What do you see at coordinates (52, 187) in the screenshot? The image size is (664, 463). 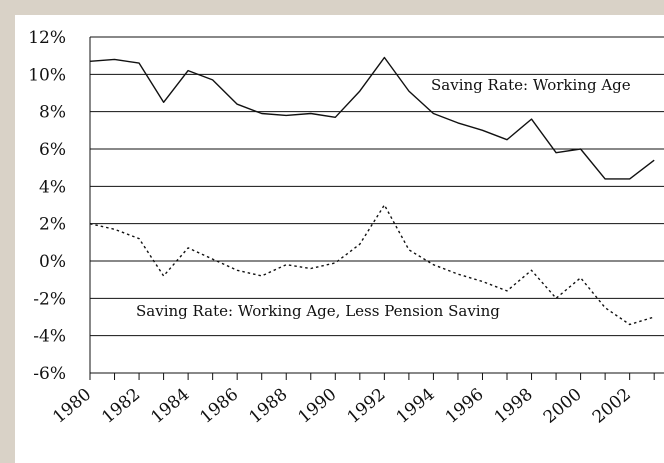 I see `y-tick-label: 4%` at bounding box center [52, 187].